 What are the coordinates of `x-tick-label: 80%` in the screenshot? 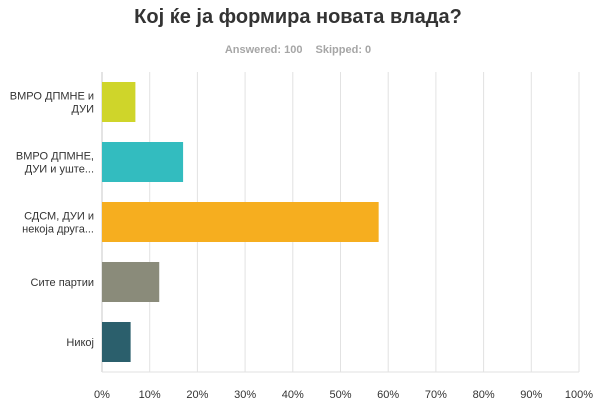 It's located at (484, 395).